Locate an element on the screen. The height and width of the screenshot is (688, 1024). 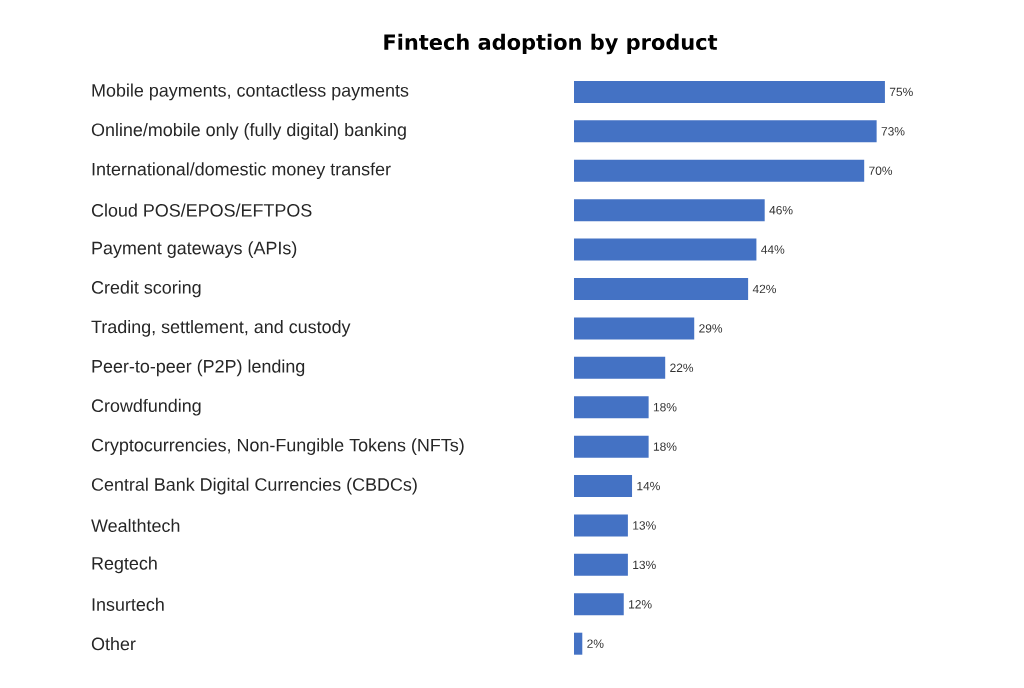
y-tick-label: Credit scoring is located at coordinates (146, 289).